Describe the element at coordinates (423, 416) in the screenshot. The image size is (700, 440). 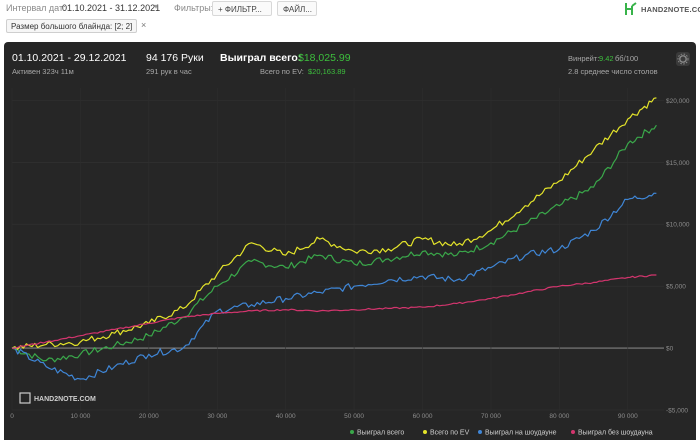
I see `x-tick-label: 60 000` at that location.